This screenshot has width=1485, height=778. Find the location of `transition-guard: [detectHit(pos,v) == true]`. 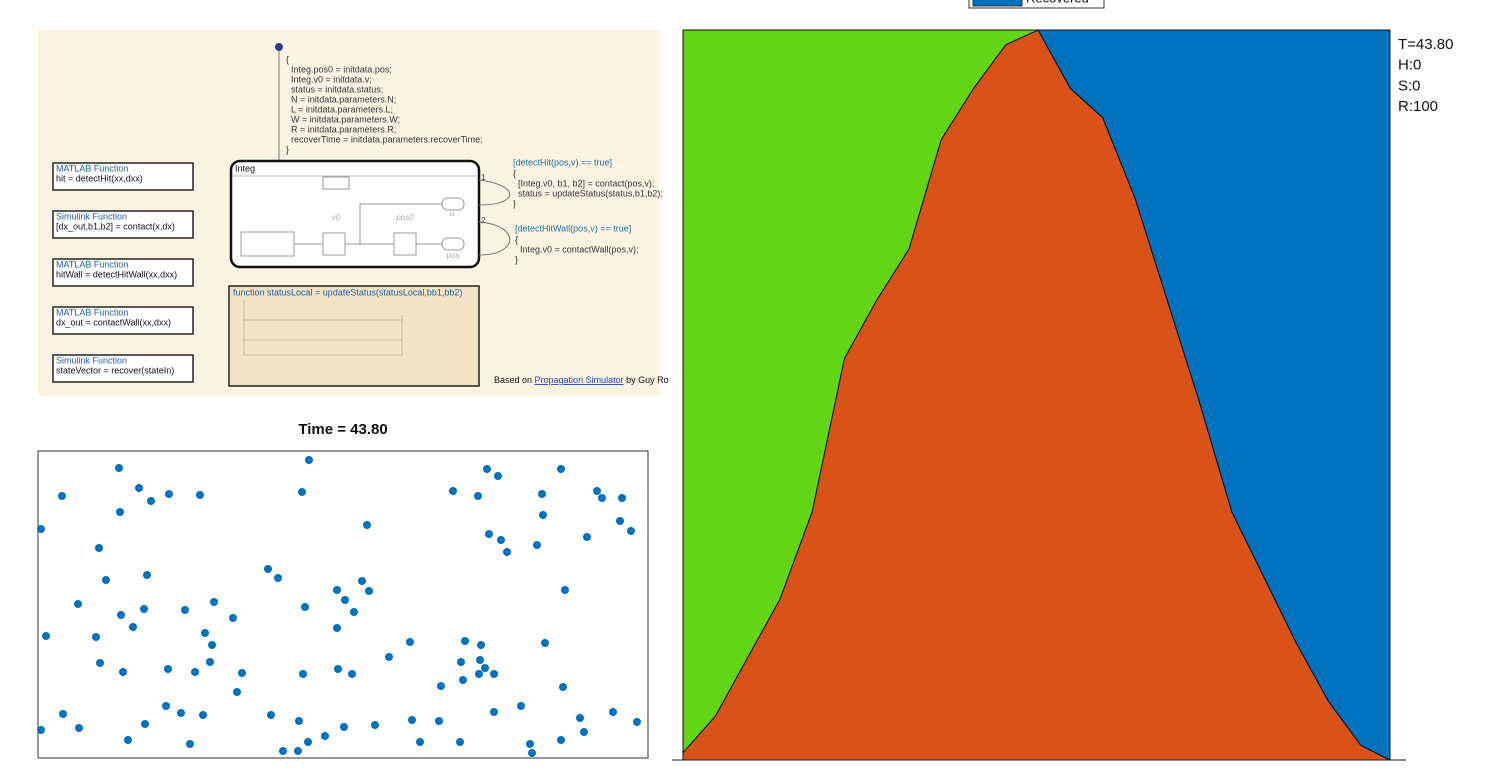

transition-guard: [detectHit(pos,v) == true] is located at coordinates (562, 162).